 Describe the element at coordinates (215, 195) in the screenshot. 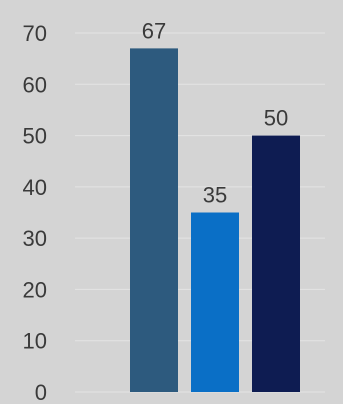

I see `bar-value-label: 35` at that location.